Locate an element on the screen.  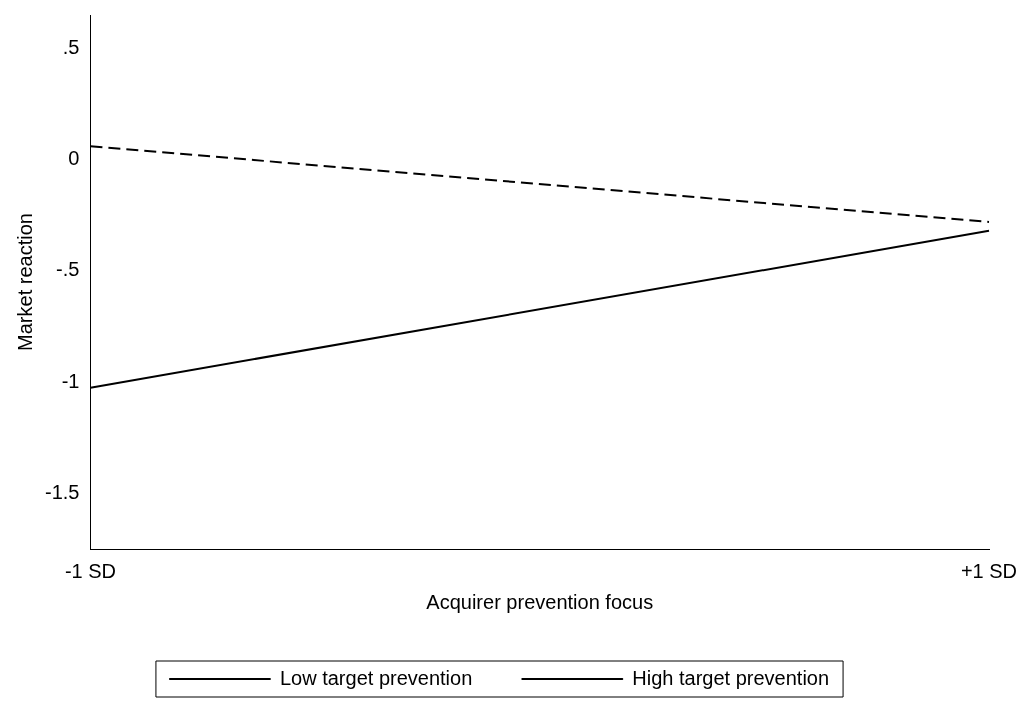
x-tick-label: -1 SD is located at coordinates (90, 570).